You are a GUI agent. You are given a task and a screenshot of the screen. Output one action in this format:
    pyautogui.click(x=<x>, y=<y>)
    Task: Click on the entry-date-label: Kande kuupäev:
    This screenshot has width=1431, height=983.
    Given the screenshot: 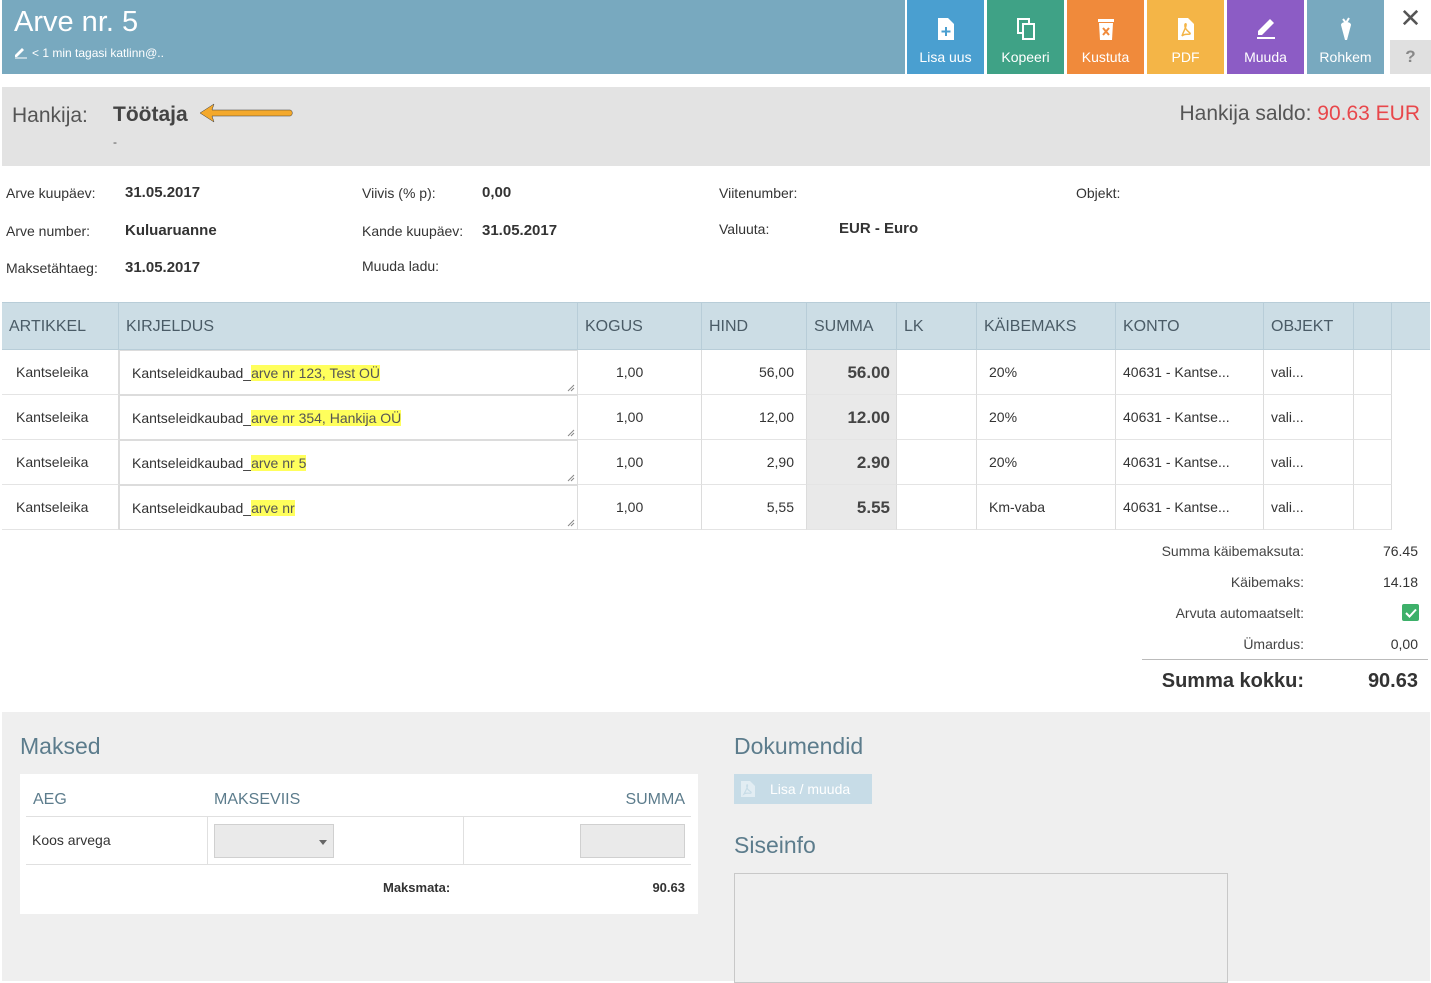 What is the action you would take?
    pyautogui.click(x=413, y=231)
    